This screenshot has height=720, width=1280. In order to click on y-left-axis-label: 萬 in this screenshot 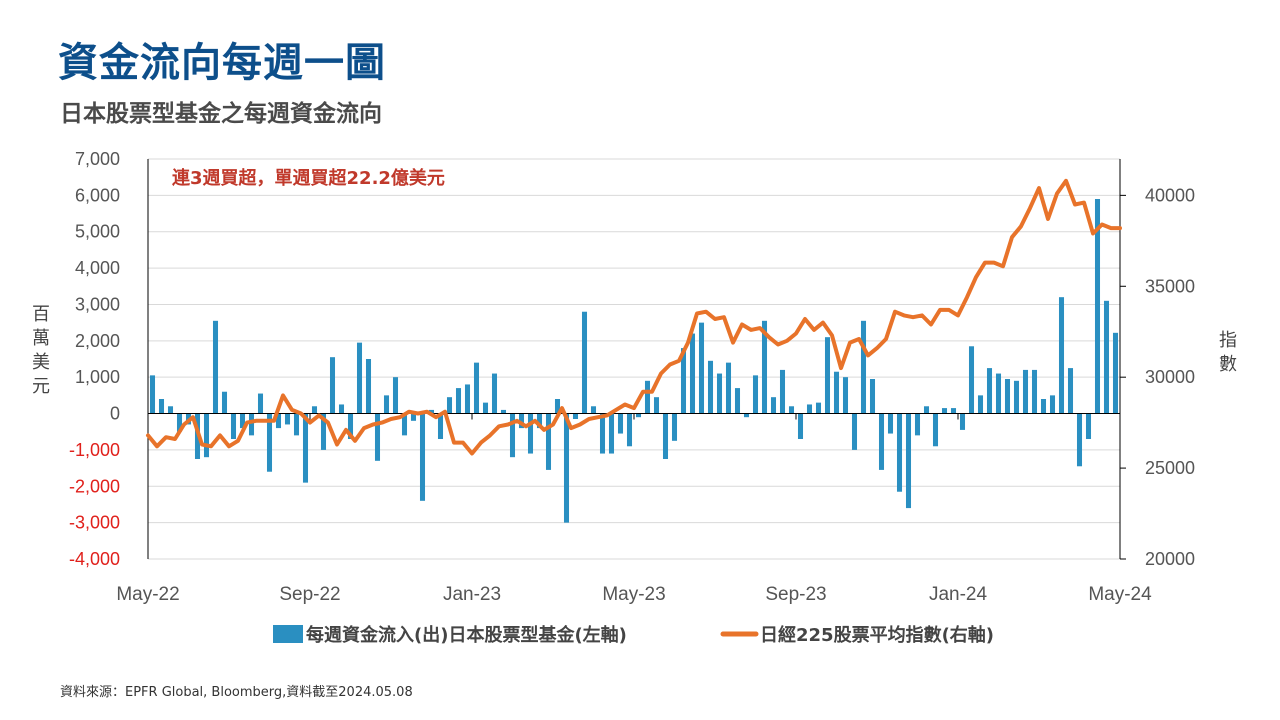, I will do `click(41, 338)`.